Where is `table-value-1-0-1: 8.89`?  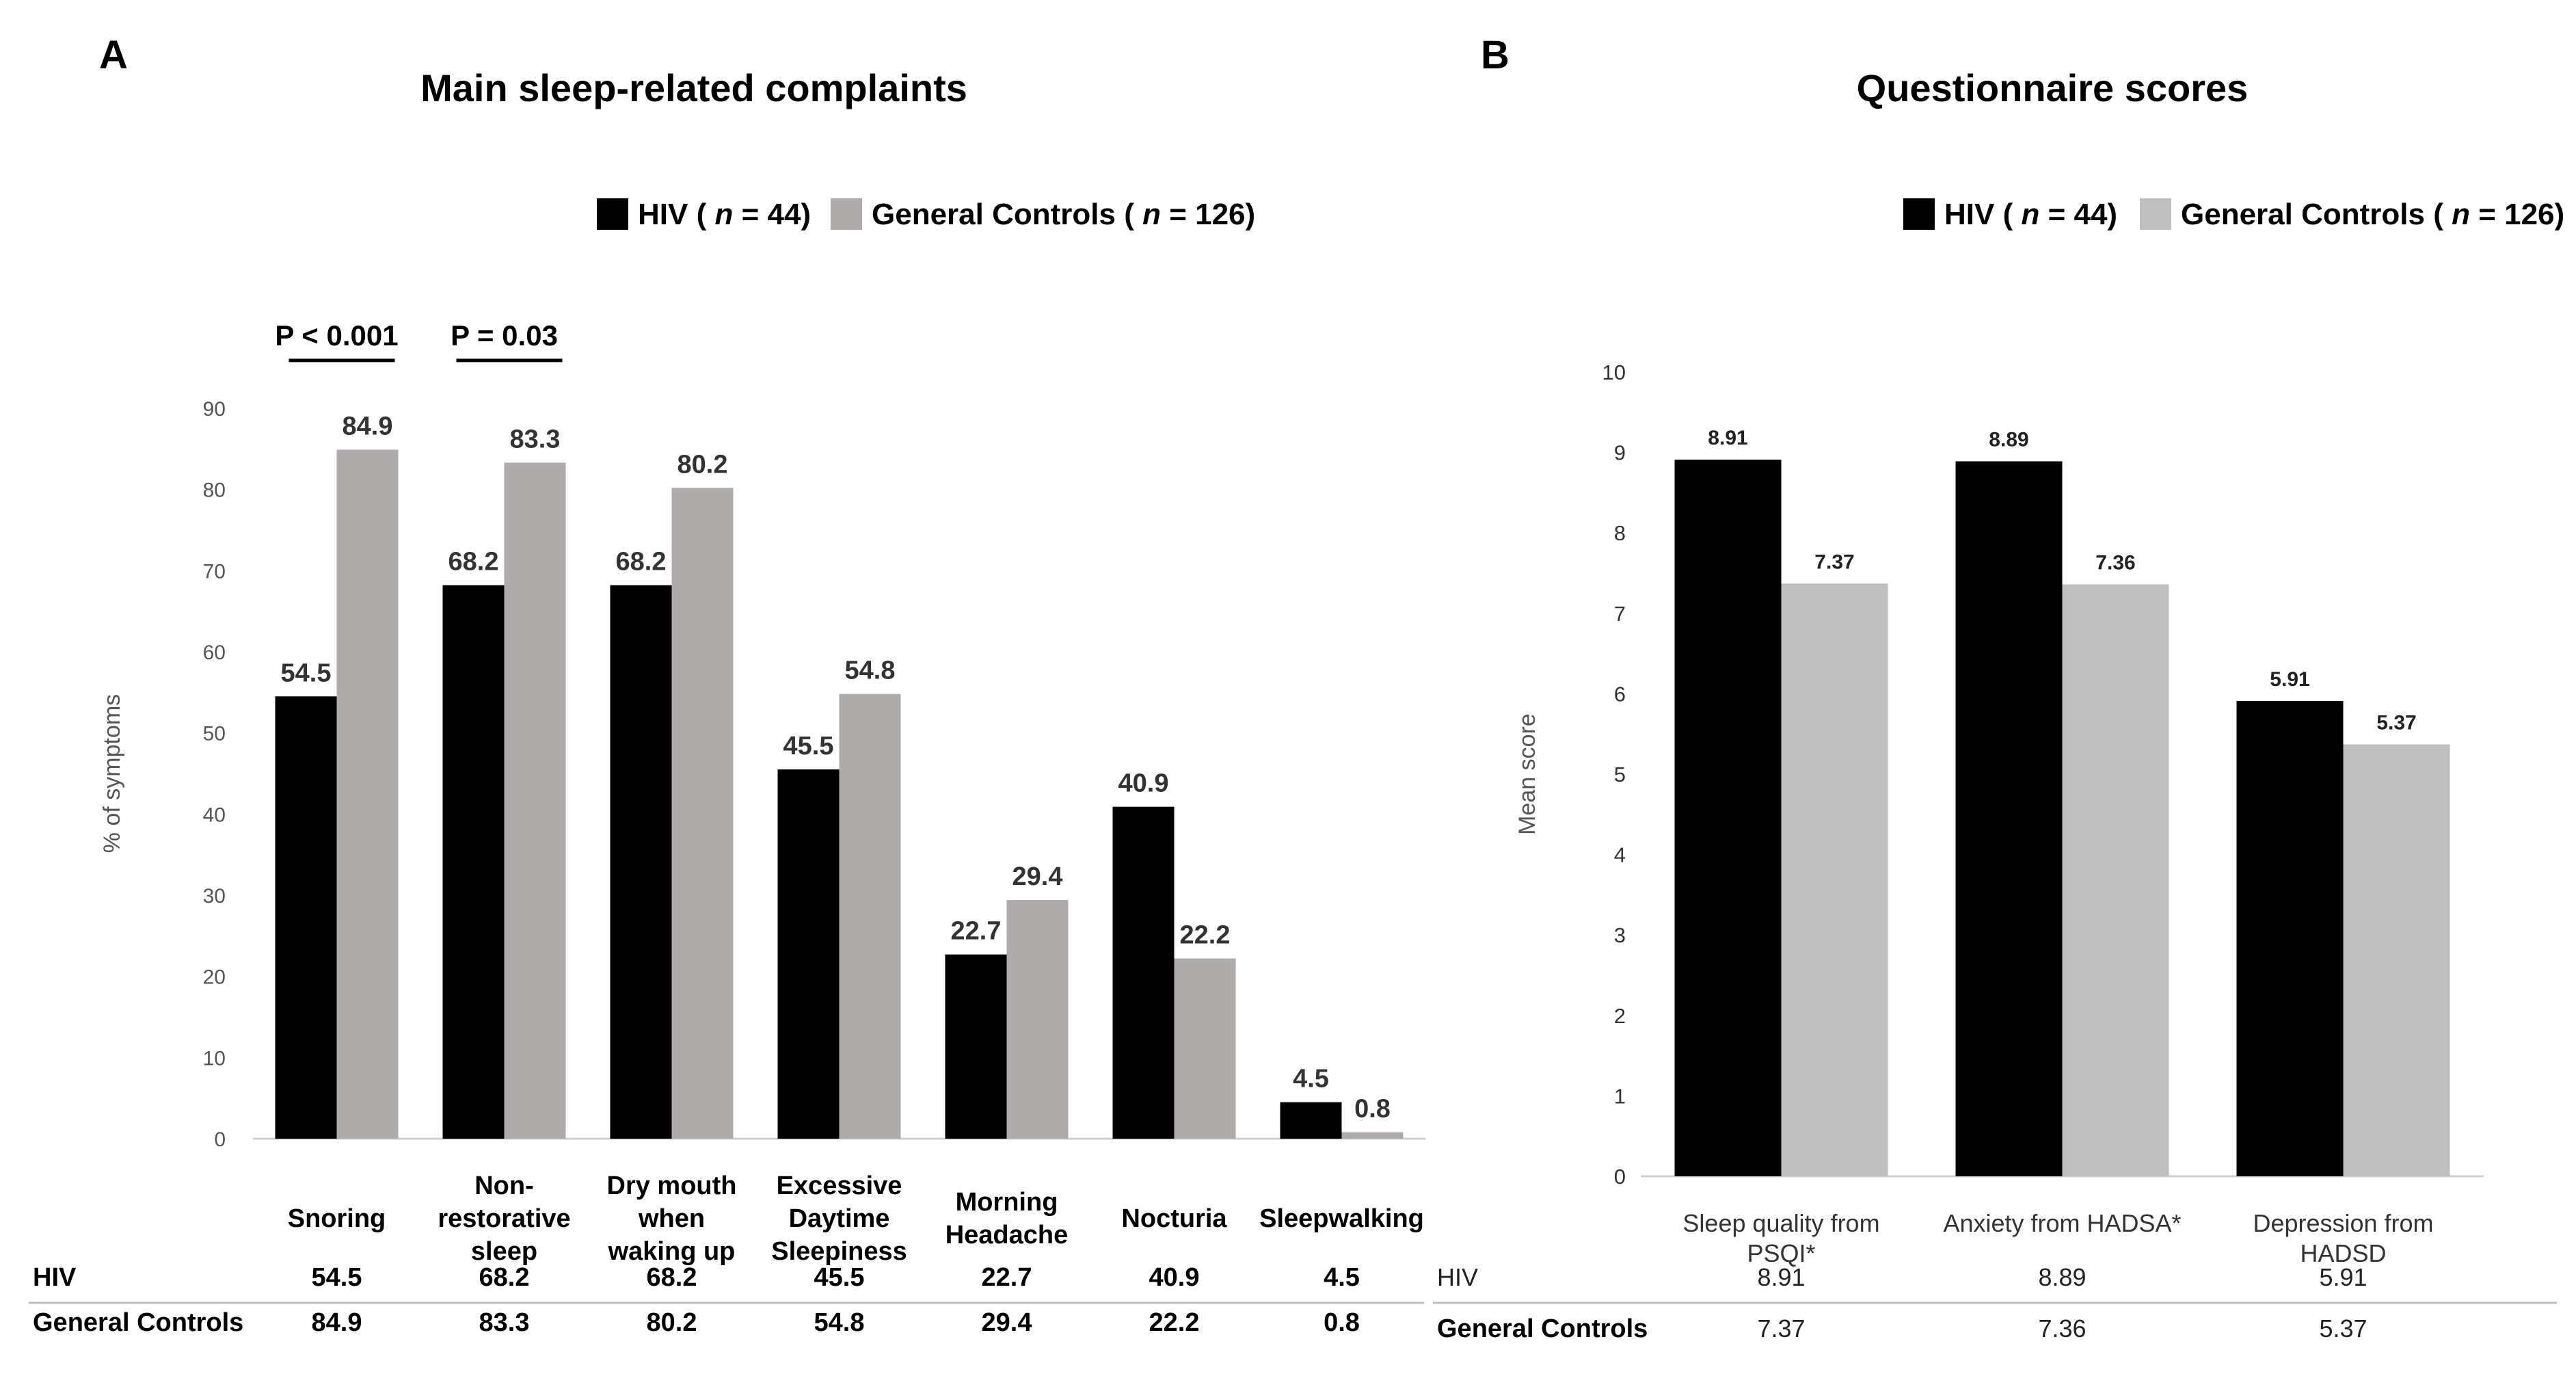
table-value-1-0-1: 8.89 is located at coordinates (2062, 1277).